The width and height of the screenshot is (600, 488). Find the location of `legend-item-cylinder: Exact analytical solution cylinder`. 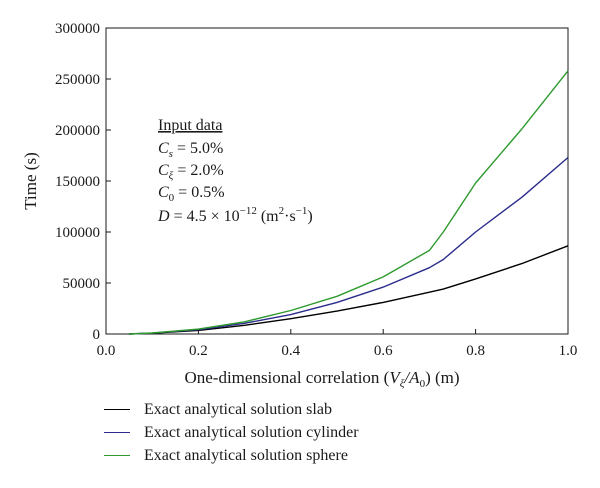

legend-item-cylinder: Exact analytical solution cylinder is located at coordinates (231, 432).